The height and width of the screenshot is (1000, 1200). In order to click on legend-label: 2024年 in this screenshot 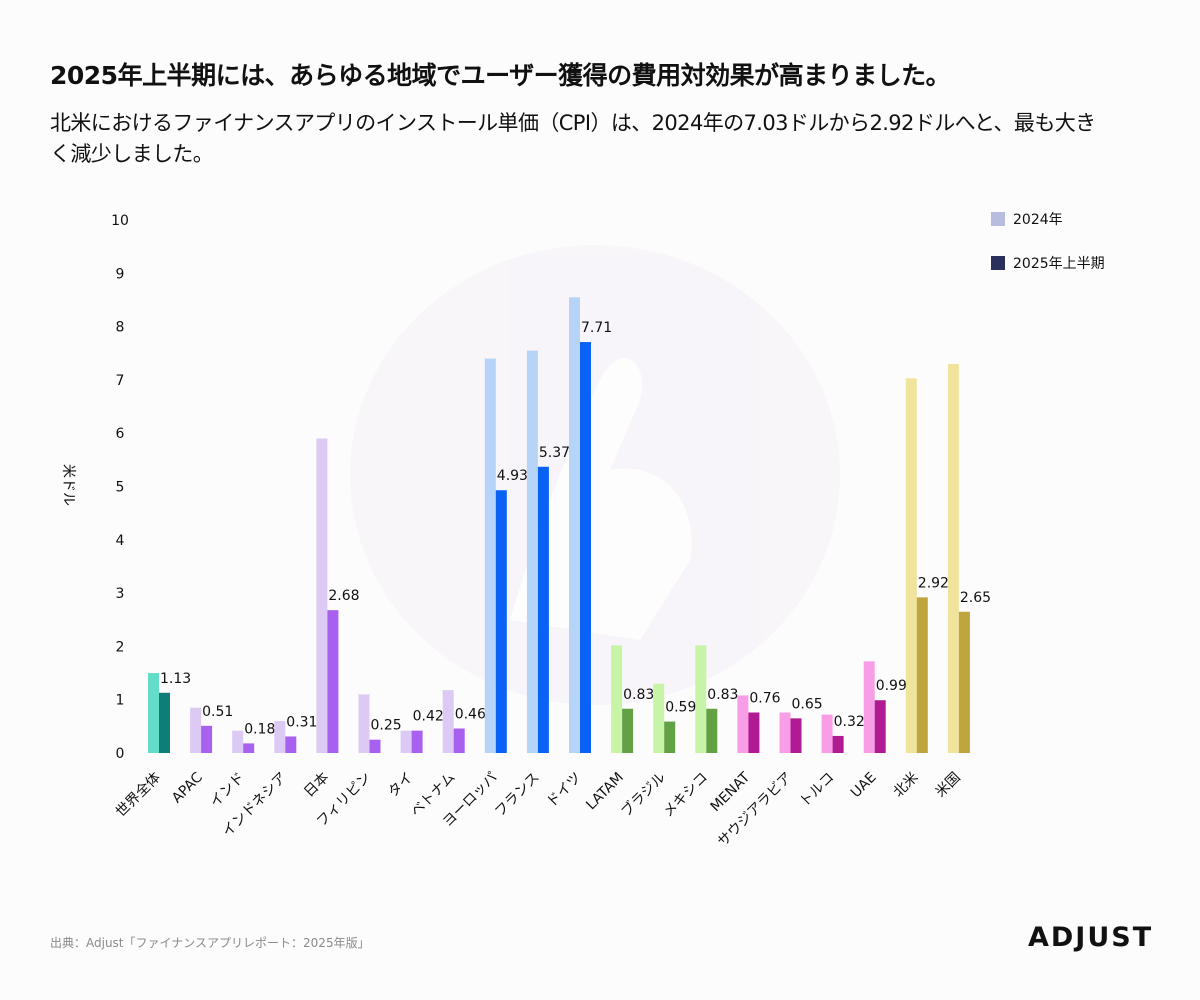, I will do `click(1038, 220)`.